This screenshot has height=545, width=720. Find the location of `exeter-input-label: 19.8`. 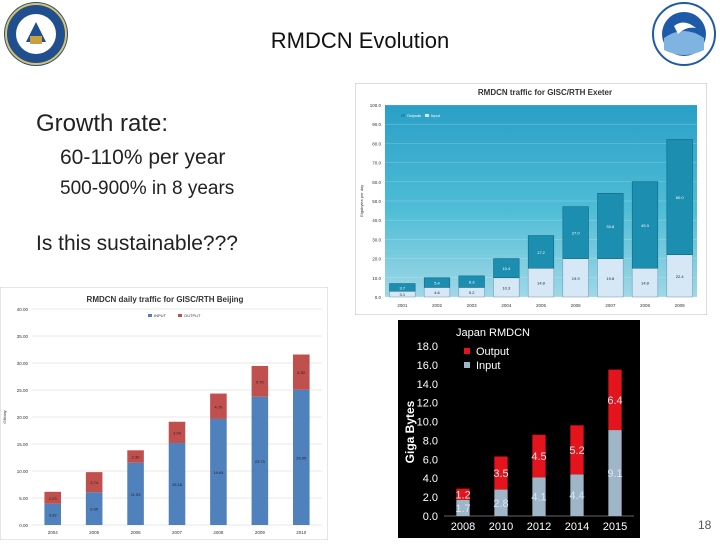

exeter-input-label: 19.8 is located at coordinates (610, 278).